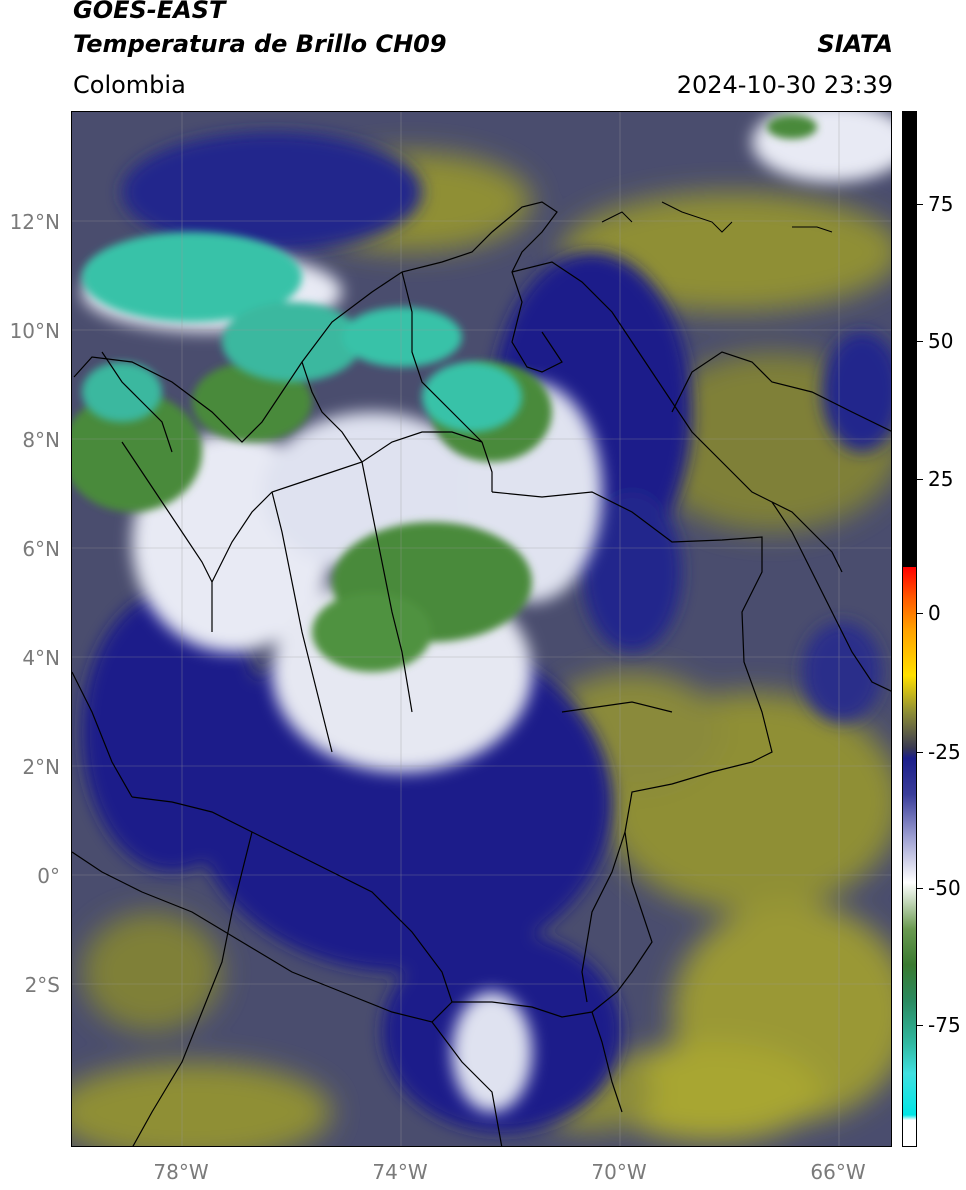 This screenshot has width=966, height=1190. I want to click on region-label: Colombia, so click(129, 85).